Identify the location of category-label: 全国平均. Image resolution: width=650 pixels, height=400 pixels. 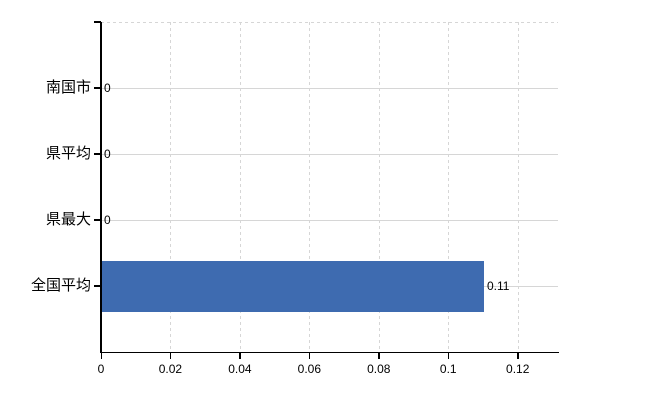
(60, 285).